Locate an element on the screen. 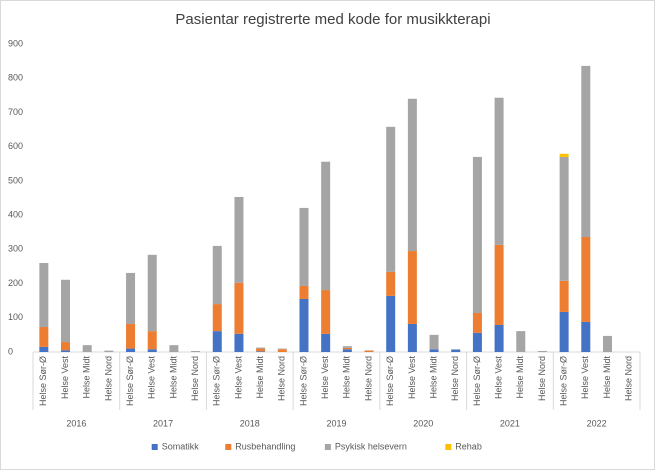 Image resolution: width=655 pixels, height=470 pixels. y-tick-label: 800 is located at coordinates (15, 78).